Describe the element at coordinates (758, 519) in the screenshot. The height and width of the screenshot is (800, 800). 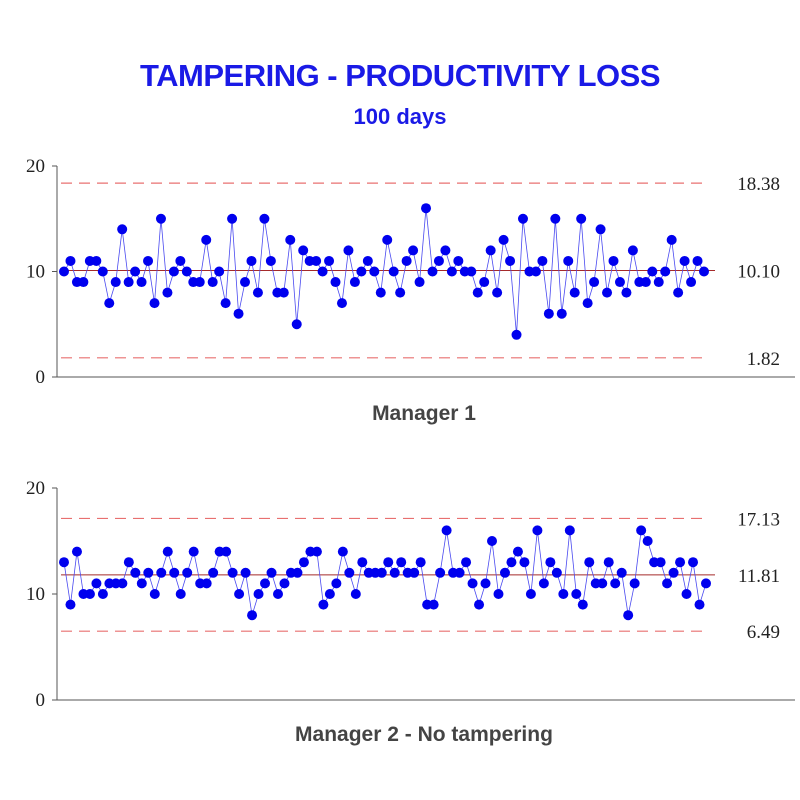
I see `ucl-label: 17.13` at that location.